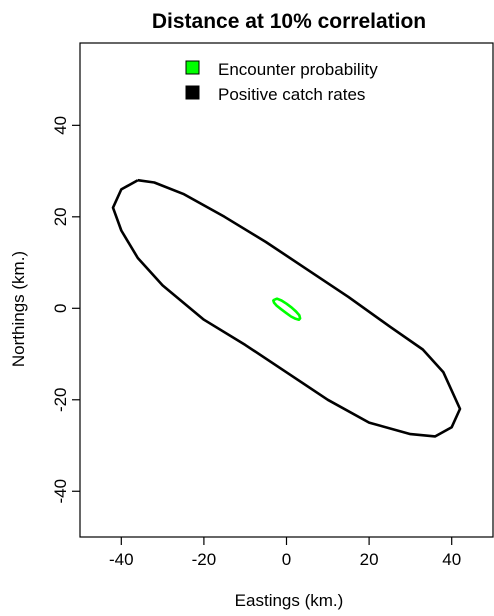 Image resolution: width=494 pixels, height=616 pixels. Describe the element at coordinates (60, 216) in the screenshot. I see `y-tick-label: 20` at that location.